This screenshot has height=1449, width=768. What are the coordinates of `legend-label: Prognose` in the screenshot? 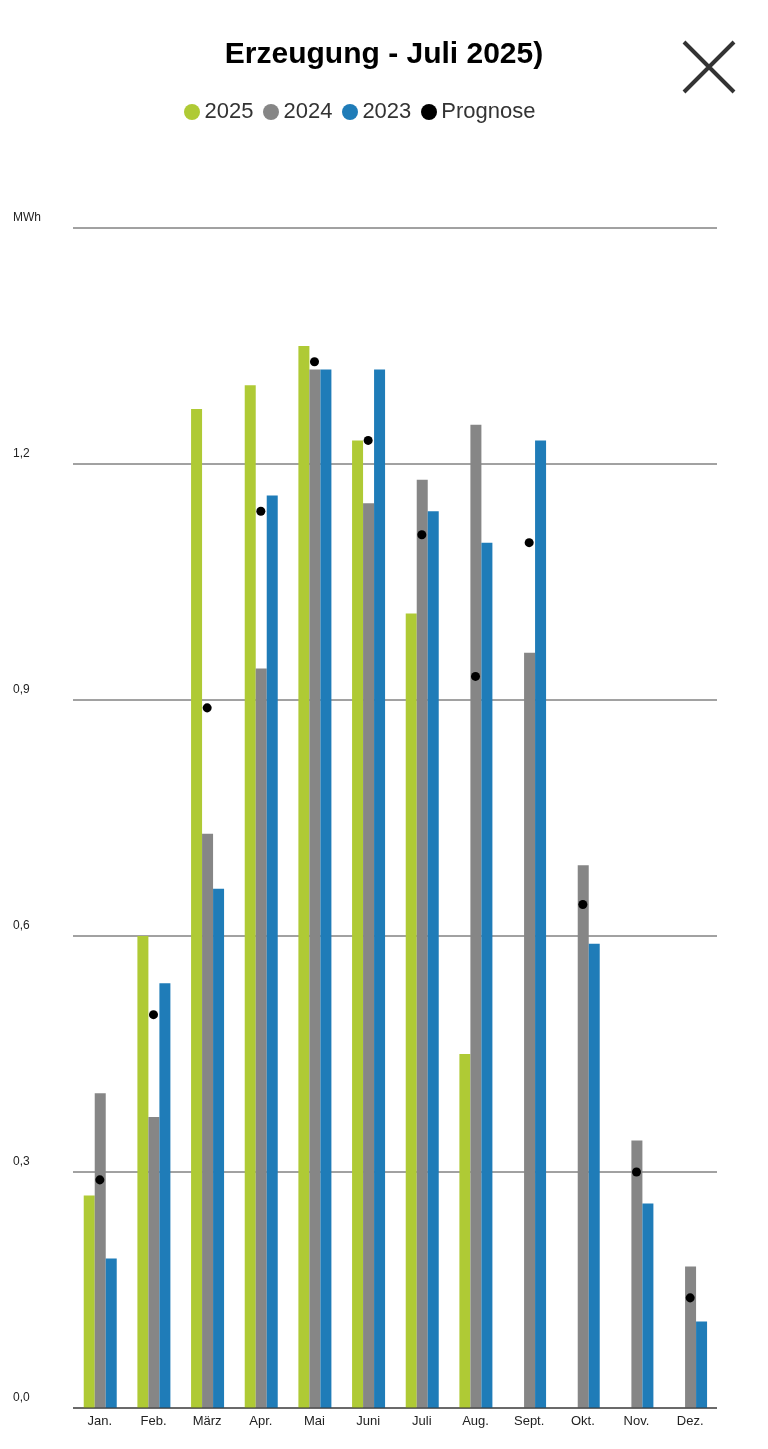 It's located at (488, 110).